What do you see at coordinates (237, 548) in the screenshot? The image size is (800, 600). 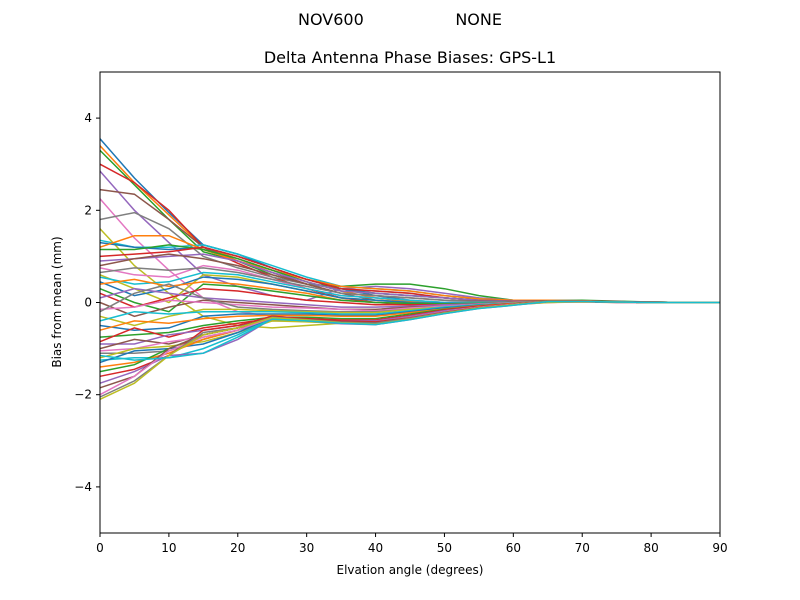 I see `x-tick-label: 20` at bounding box center [237, 548].